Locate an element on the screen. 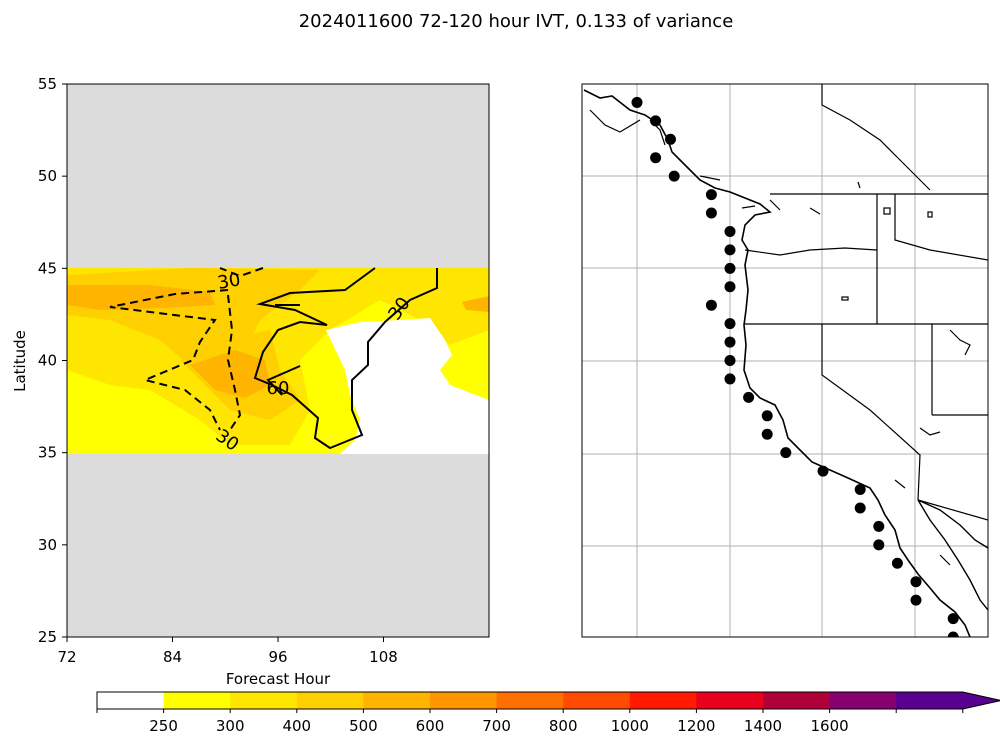  contour-label-60: 60 is located at coordinates (278, 388).